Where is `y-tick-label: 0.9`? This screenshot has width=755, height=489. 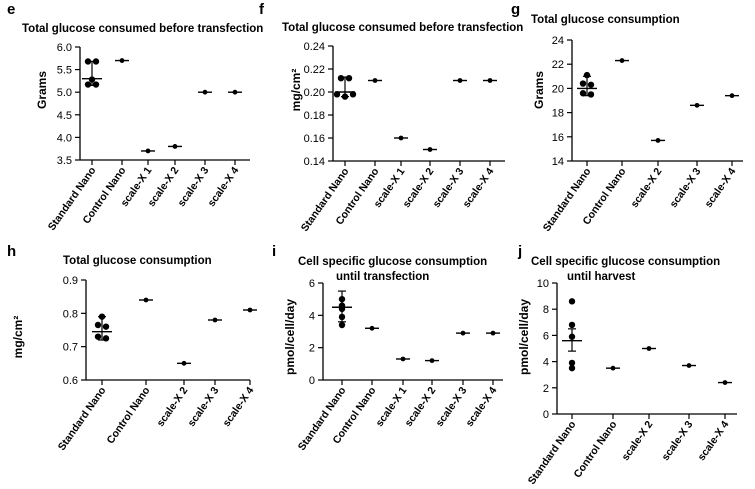
y-tick-label: 0.9 is located at coordinates (70, 281).